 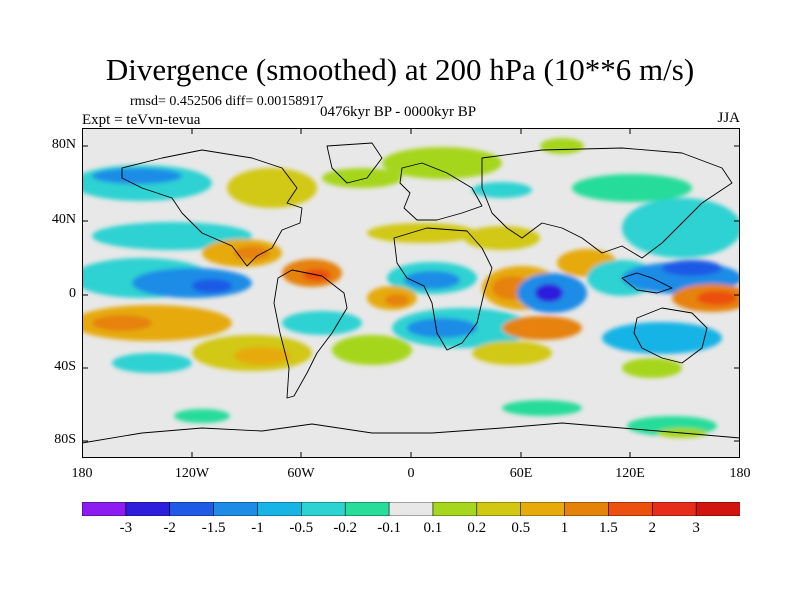 I want to click on maritime-continent-coast, so click(x=647, y=283).